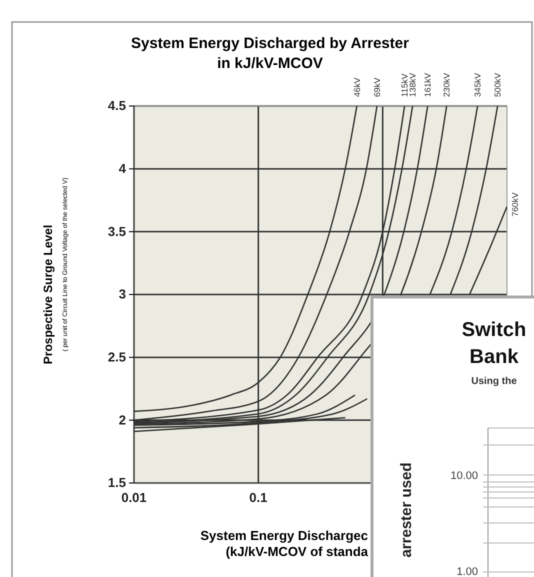 This screenshot has width=534, height=577. Describe the element at coordinates (467, 571) in the screenshot. I see `text: 1.00` at that location.